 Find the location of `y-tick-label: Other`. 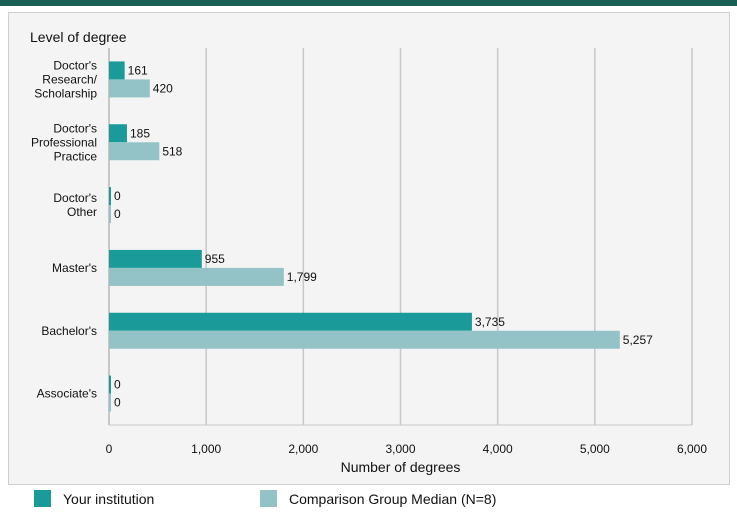

y-tick-label: Other is located at coordinates (82, 212).